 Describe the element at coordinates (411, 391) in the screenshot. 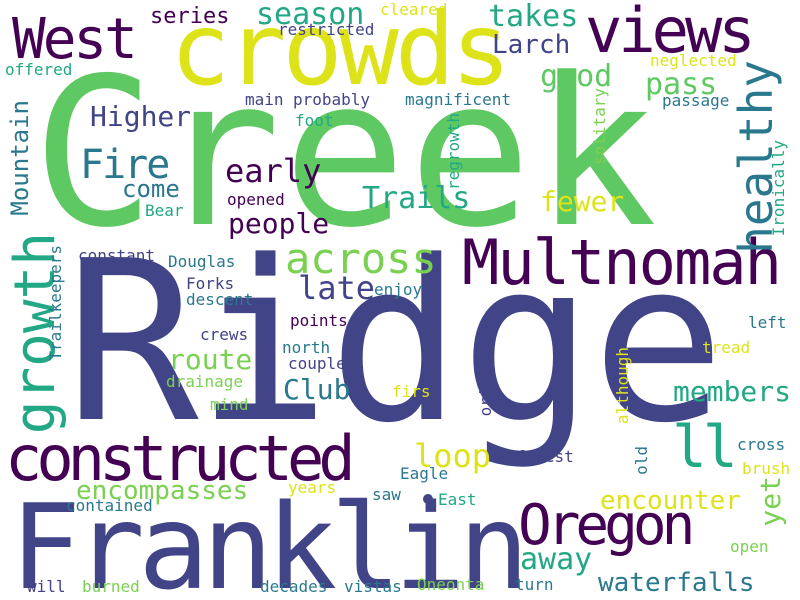

I see `word-firs: firs` at that location.